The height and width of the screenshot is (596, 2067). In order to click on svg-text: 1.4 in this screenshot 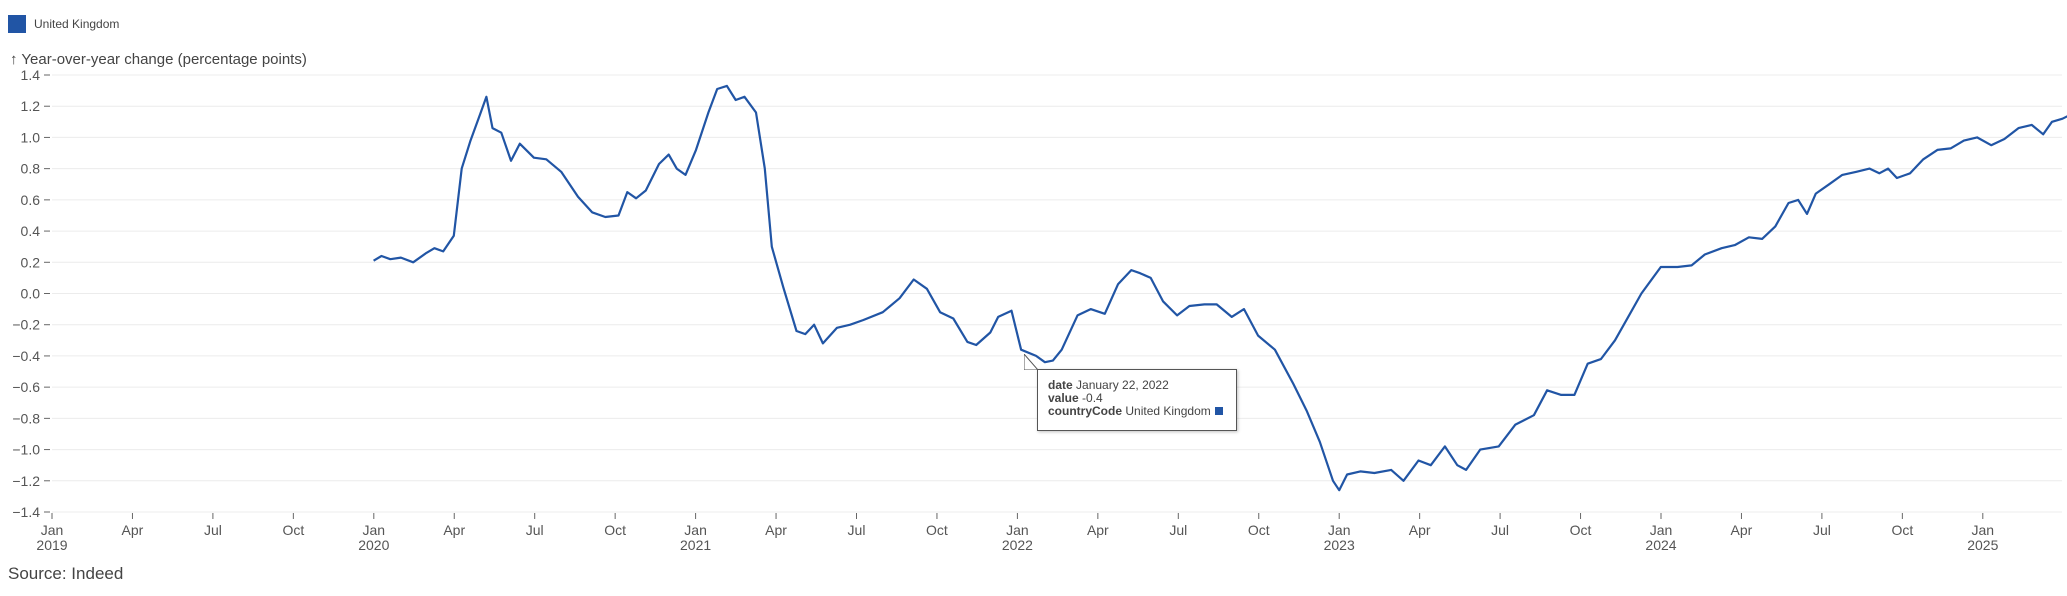, I will do `click(31, 75)`.